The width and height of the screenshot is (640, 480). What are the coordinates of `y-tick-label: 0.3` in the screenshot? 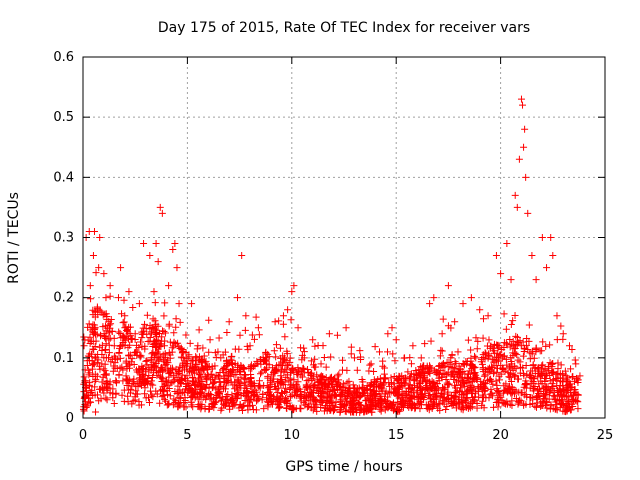 It's located at (63, 238).